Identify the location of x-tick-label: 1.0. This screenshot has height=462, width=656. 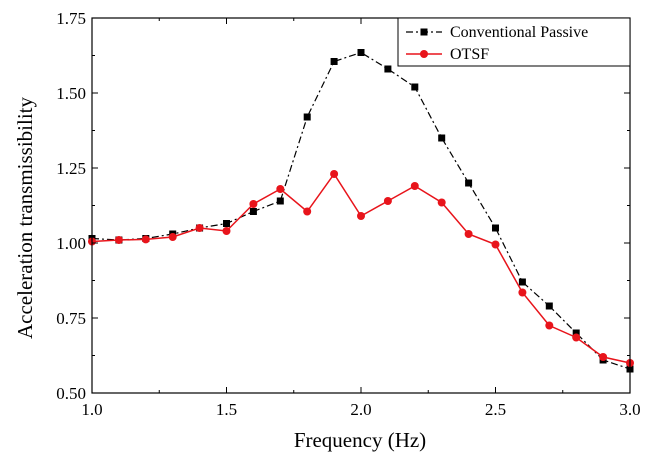
(91, 409).